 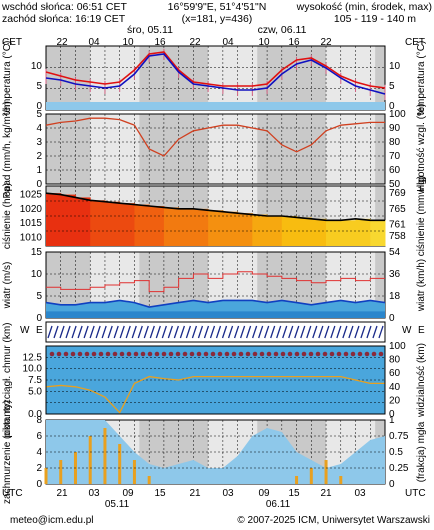 I want to click on y-tick-label-left: 5, so click(x=39, y=114).